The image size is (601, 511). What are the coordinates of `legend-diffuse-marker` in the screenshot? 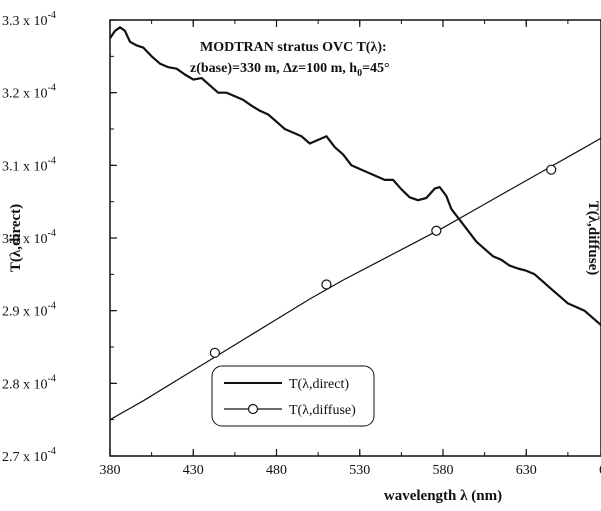 It's located at (253, 409).